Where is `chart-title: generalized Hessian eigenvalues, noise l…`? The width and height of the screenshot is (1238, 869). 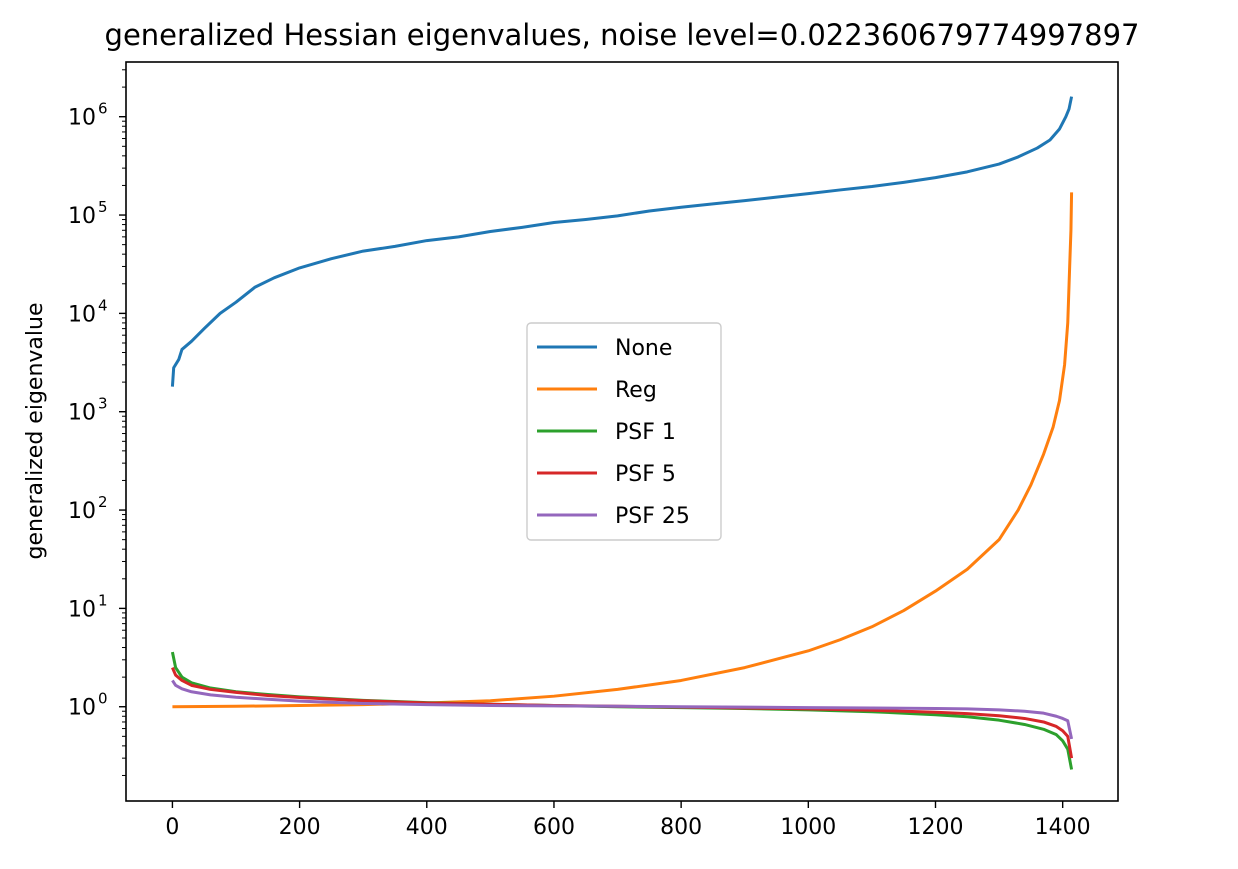
chart-title: generalized Hessian eigenvalues, noise l… is located at coordinates (622, 35).